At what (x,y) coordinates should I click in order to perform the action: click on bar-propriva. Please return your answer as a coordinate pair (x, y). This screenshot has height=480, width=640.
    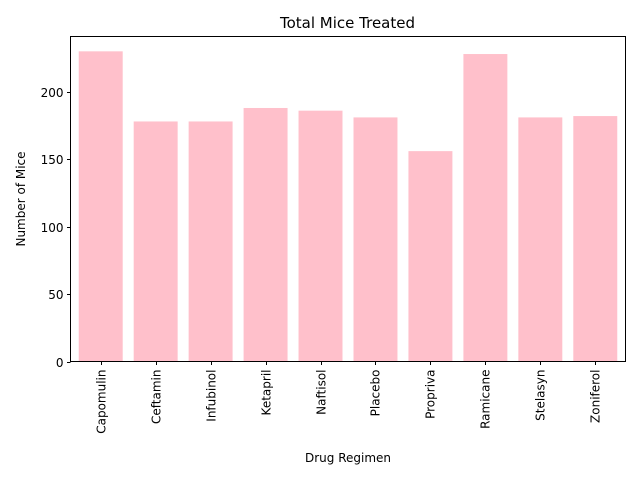
    Looking at the image, I should click on (430, 256).